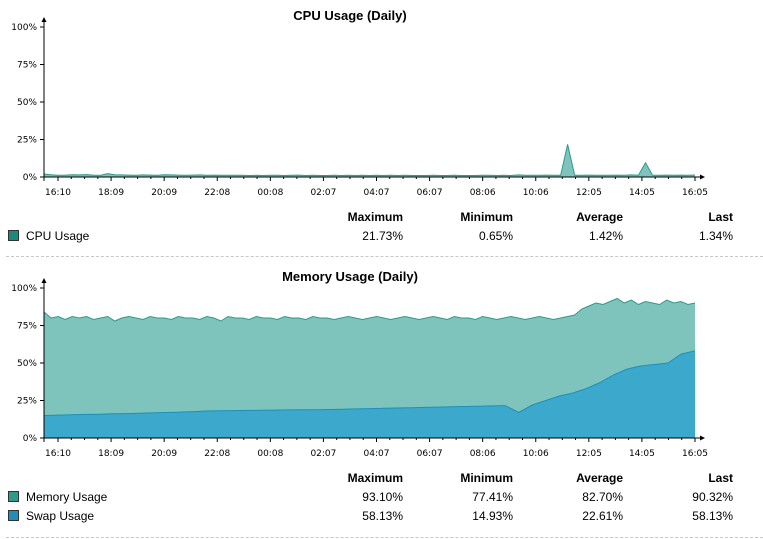 The image size is (763, 539). Describe the element at coordinates (58, 236) in the screenshot. I see `legend-cpu-usage: CPU Usage` at that location.